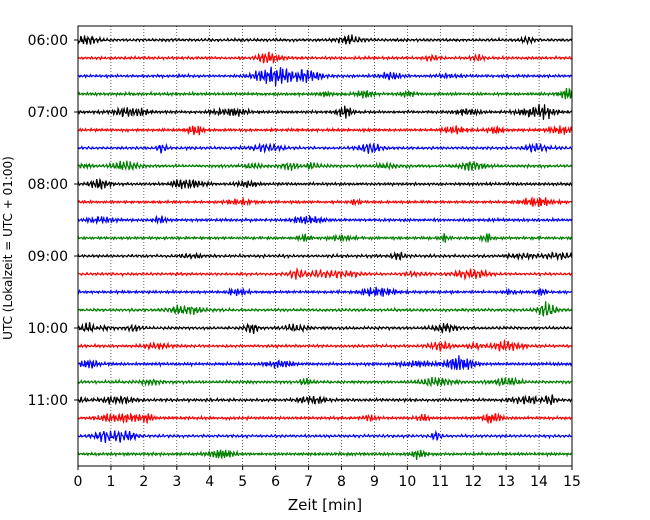 The height and width of the screenshot is (520, 650). Describe the element at coordinates (473, 482) in the screenshot. I see `x-tick-label-12: 12` at that location.